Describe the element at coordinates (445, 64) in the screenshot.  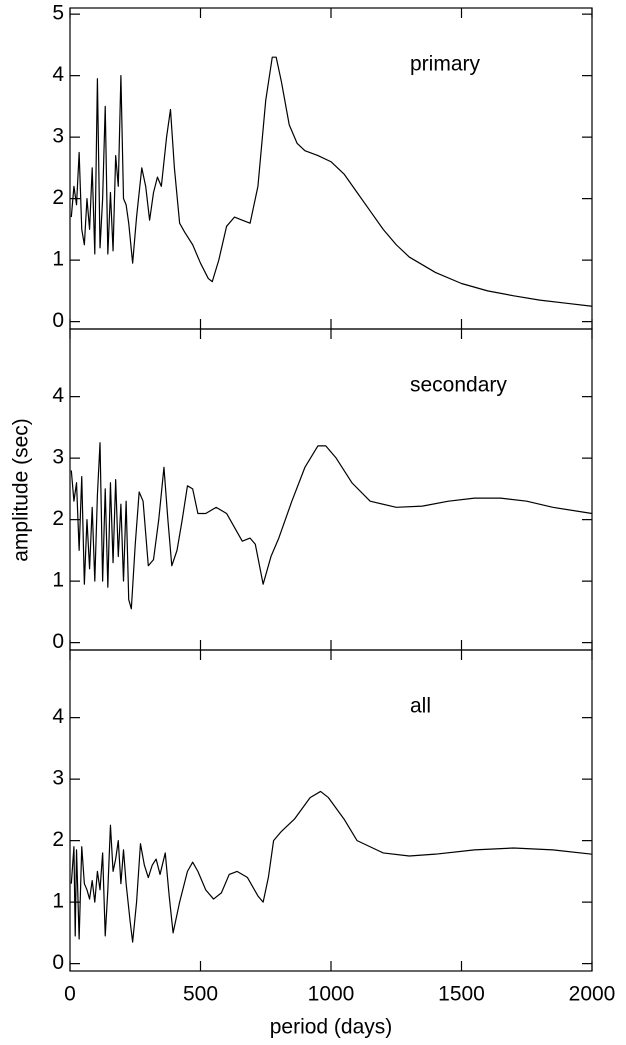
I see `panel-label: primary` at that location.